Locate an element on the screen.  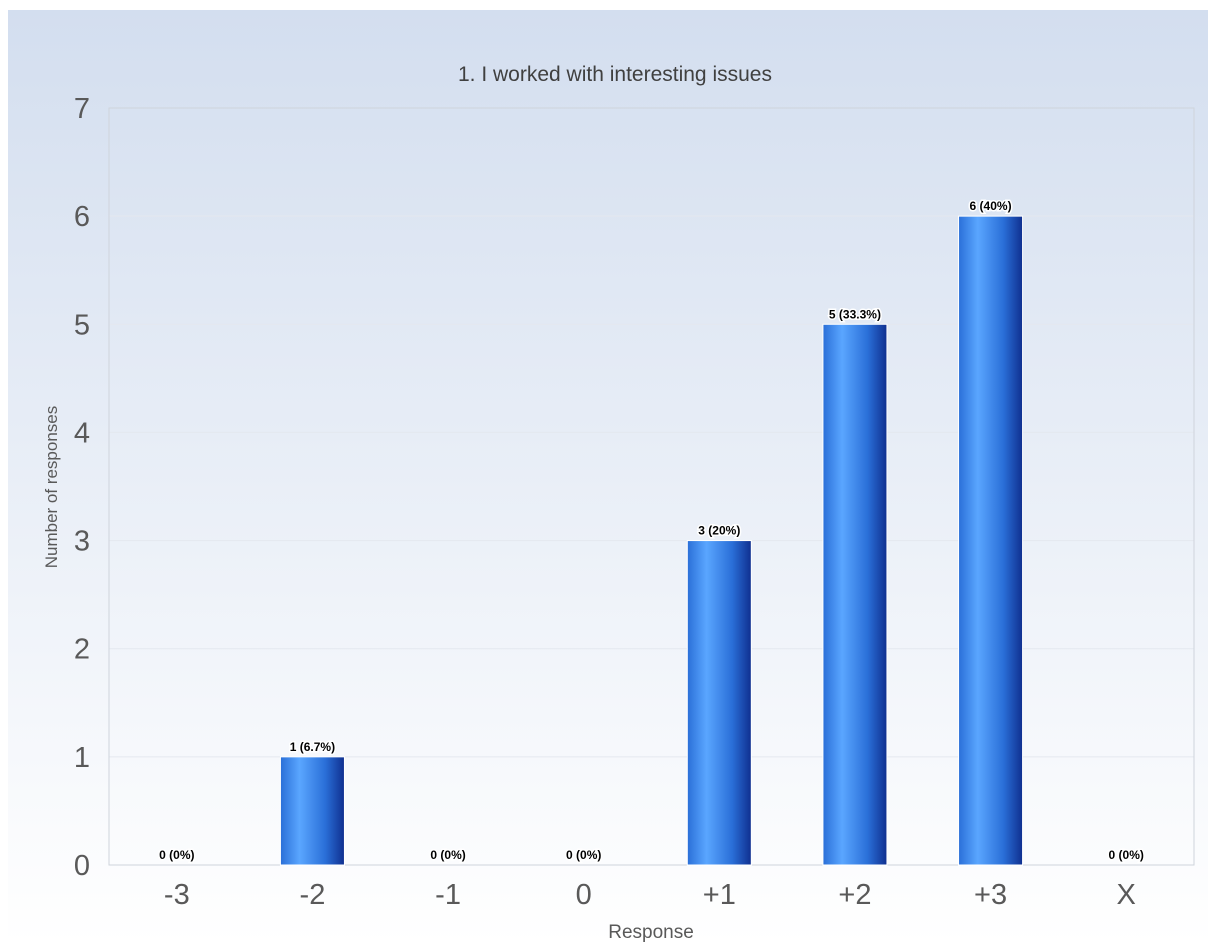
x-tick-label: -2 is located at coordinates (313, 895).